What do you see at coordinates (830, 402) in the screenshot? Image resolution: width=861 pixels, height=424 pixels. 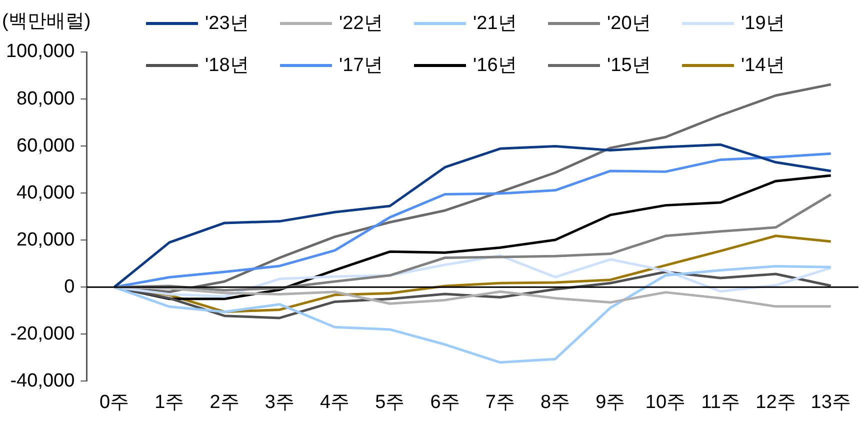 I see `x-tick-label: 13주` at bounding box center [830, 402].